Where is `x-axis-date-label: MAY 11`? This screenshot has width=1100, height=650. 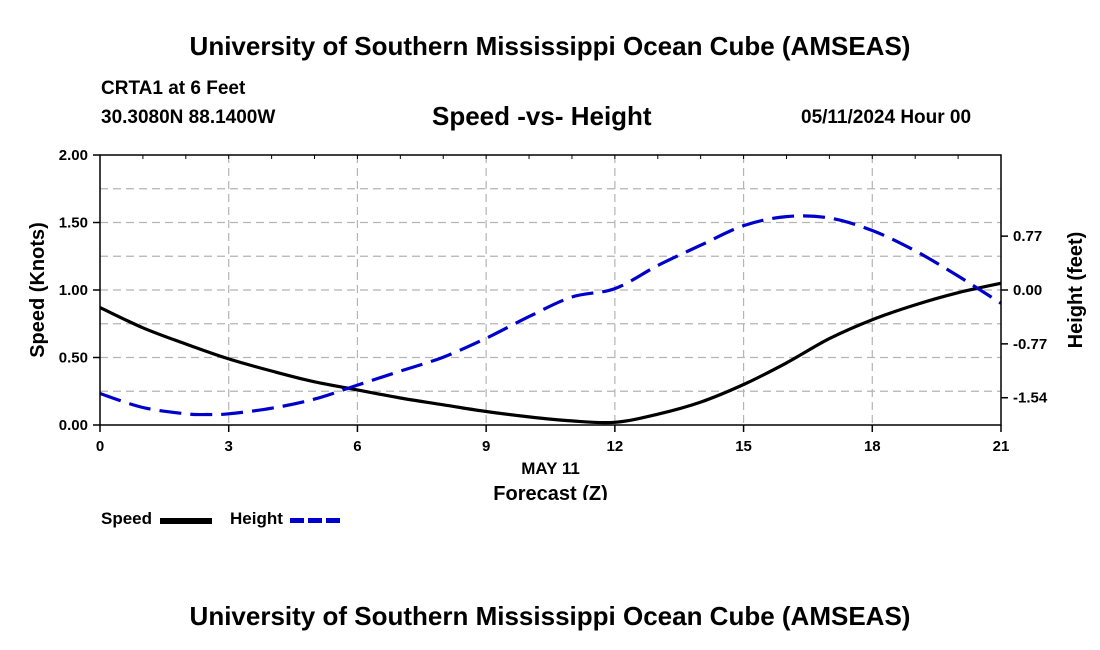
x-axis-date-label: MAY 11 is located at coordinates (550, 468).